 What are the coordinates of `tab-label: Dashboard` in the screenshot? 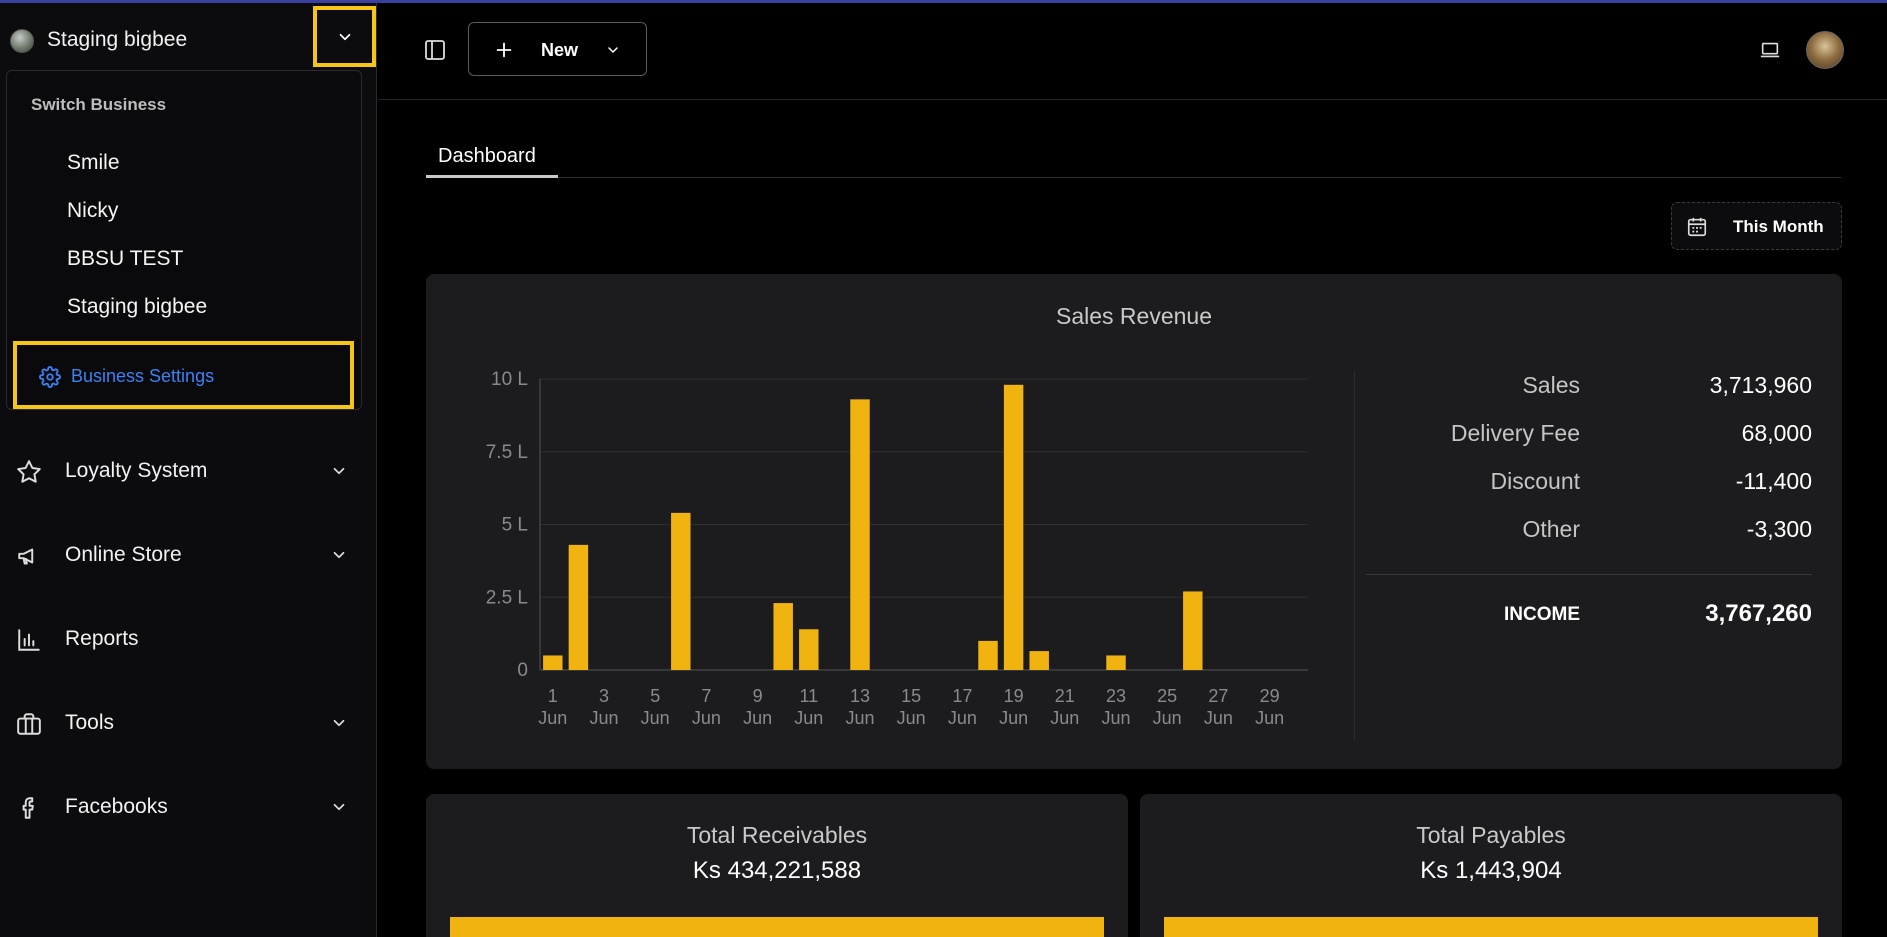 It's located at (487, 156).